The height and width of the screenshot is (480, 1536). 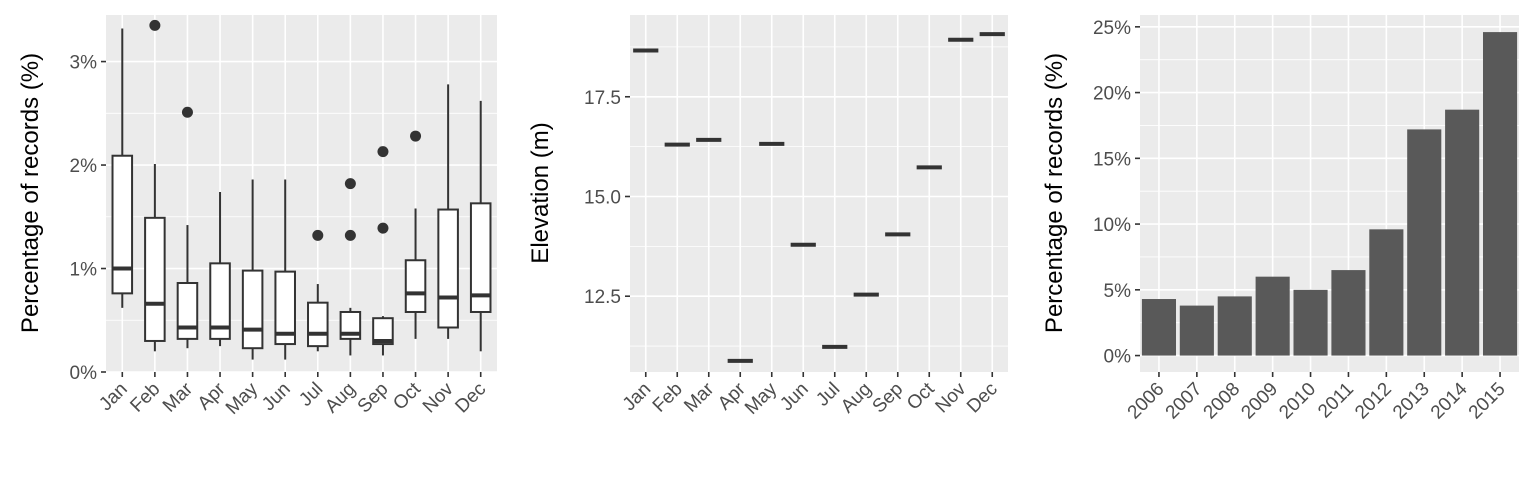 I want to click on x-tick-label: 2008, so click(x=1222, y=401).